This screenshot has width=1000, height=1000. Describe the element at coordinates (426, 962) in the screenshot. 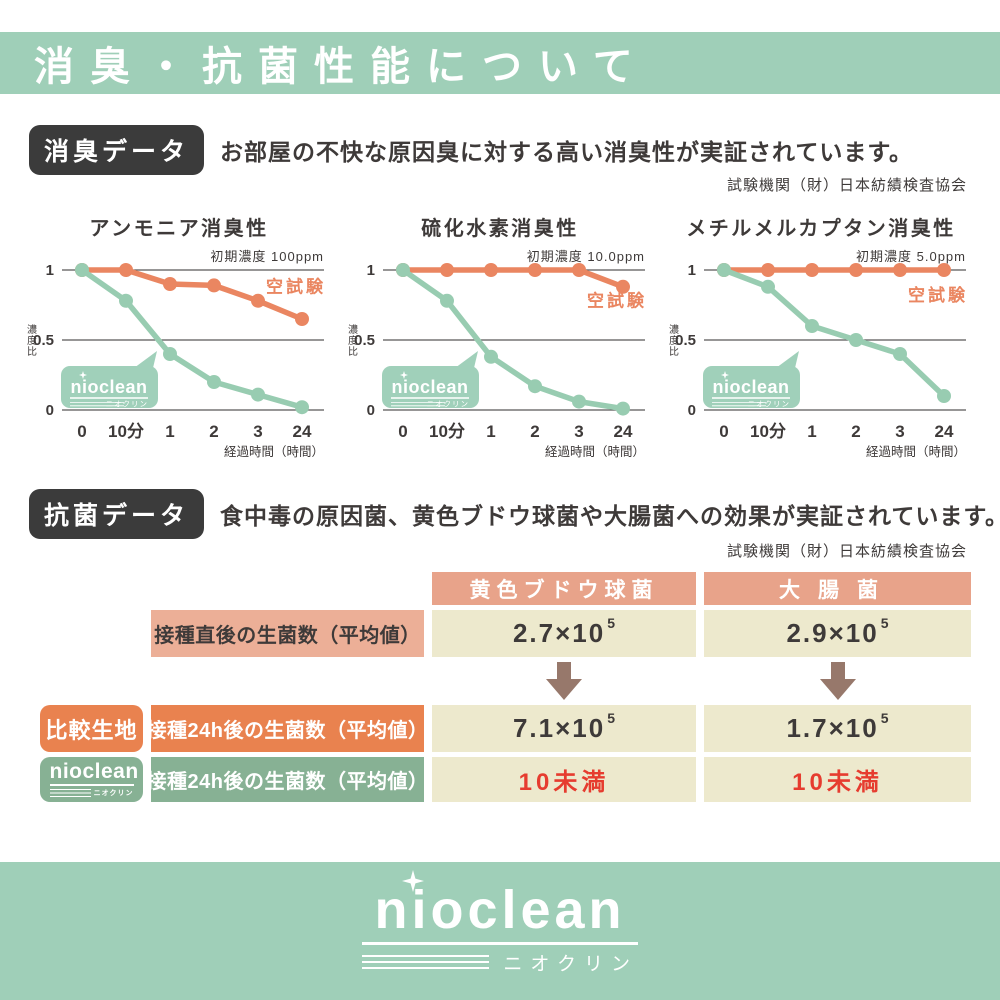

I see `footer-logo-lines` at that location.